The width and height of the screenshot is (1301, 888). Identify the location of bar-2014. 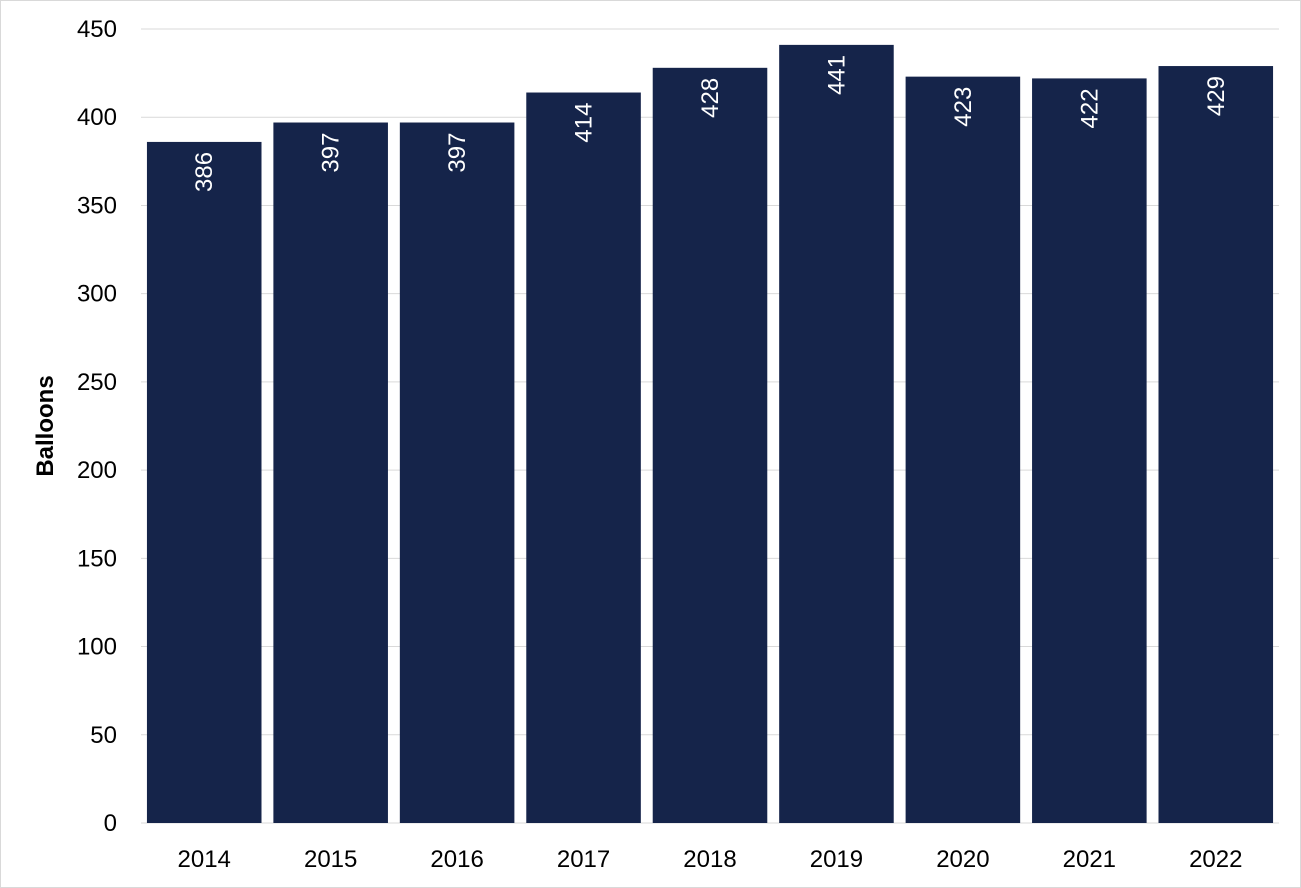
(204, 482).